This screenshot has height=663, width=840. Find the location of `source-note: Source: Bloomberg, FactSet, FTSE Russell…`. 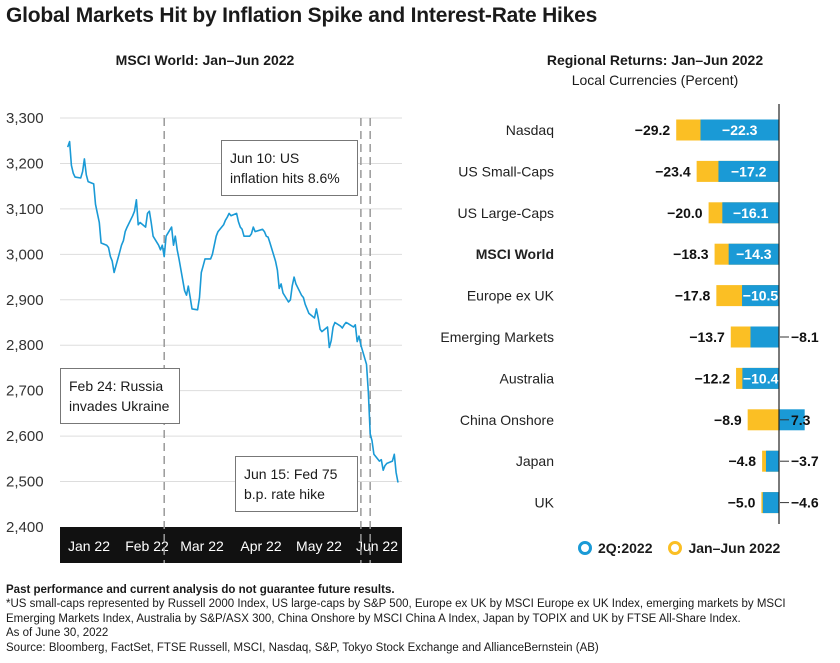

source-note: Source: Bloomberg, FactSet, FTSE Russell… is located at coordinates (302, 647).